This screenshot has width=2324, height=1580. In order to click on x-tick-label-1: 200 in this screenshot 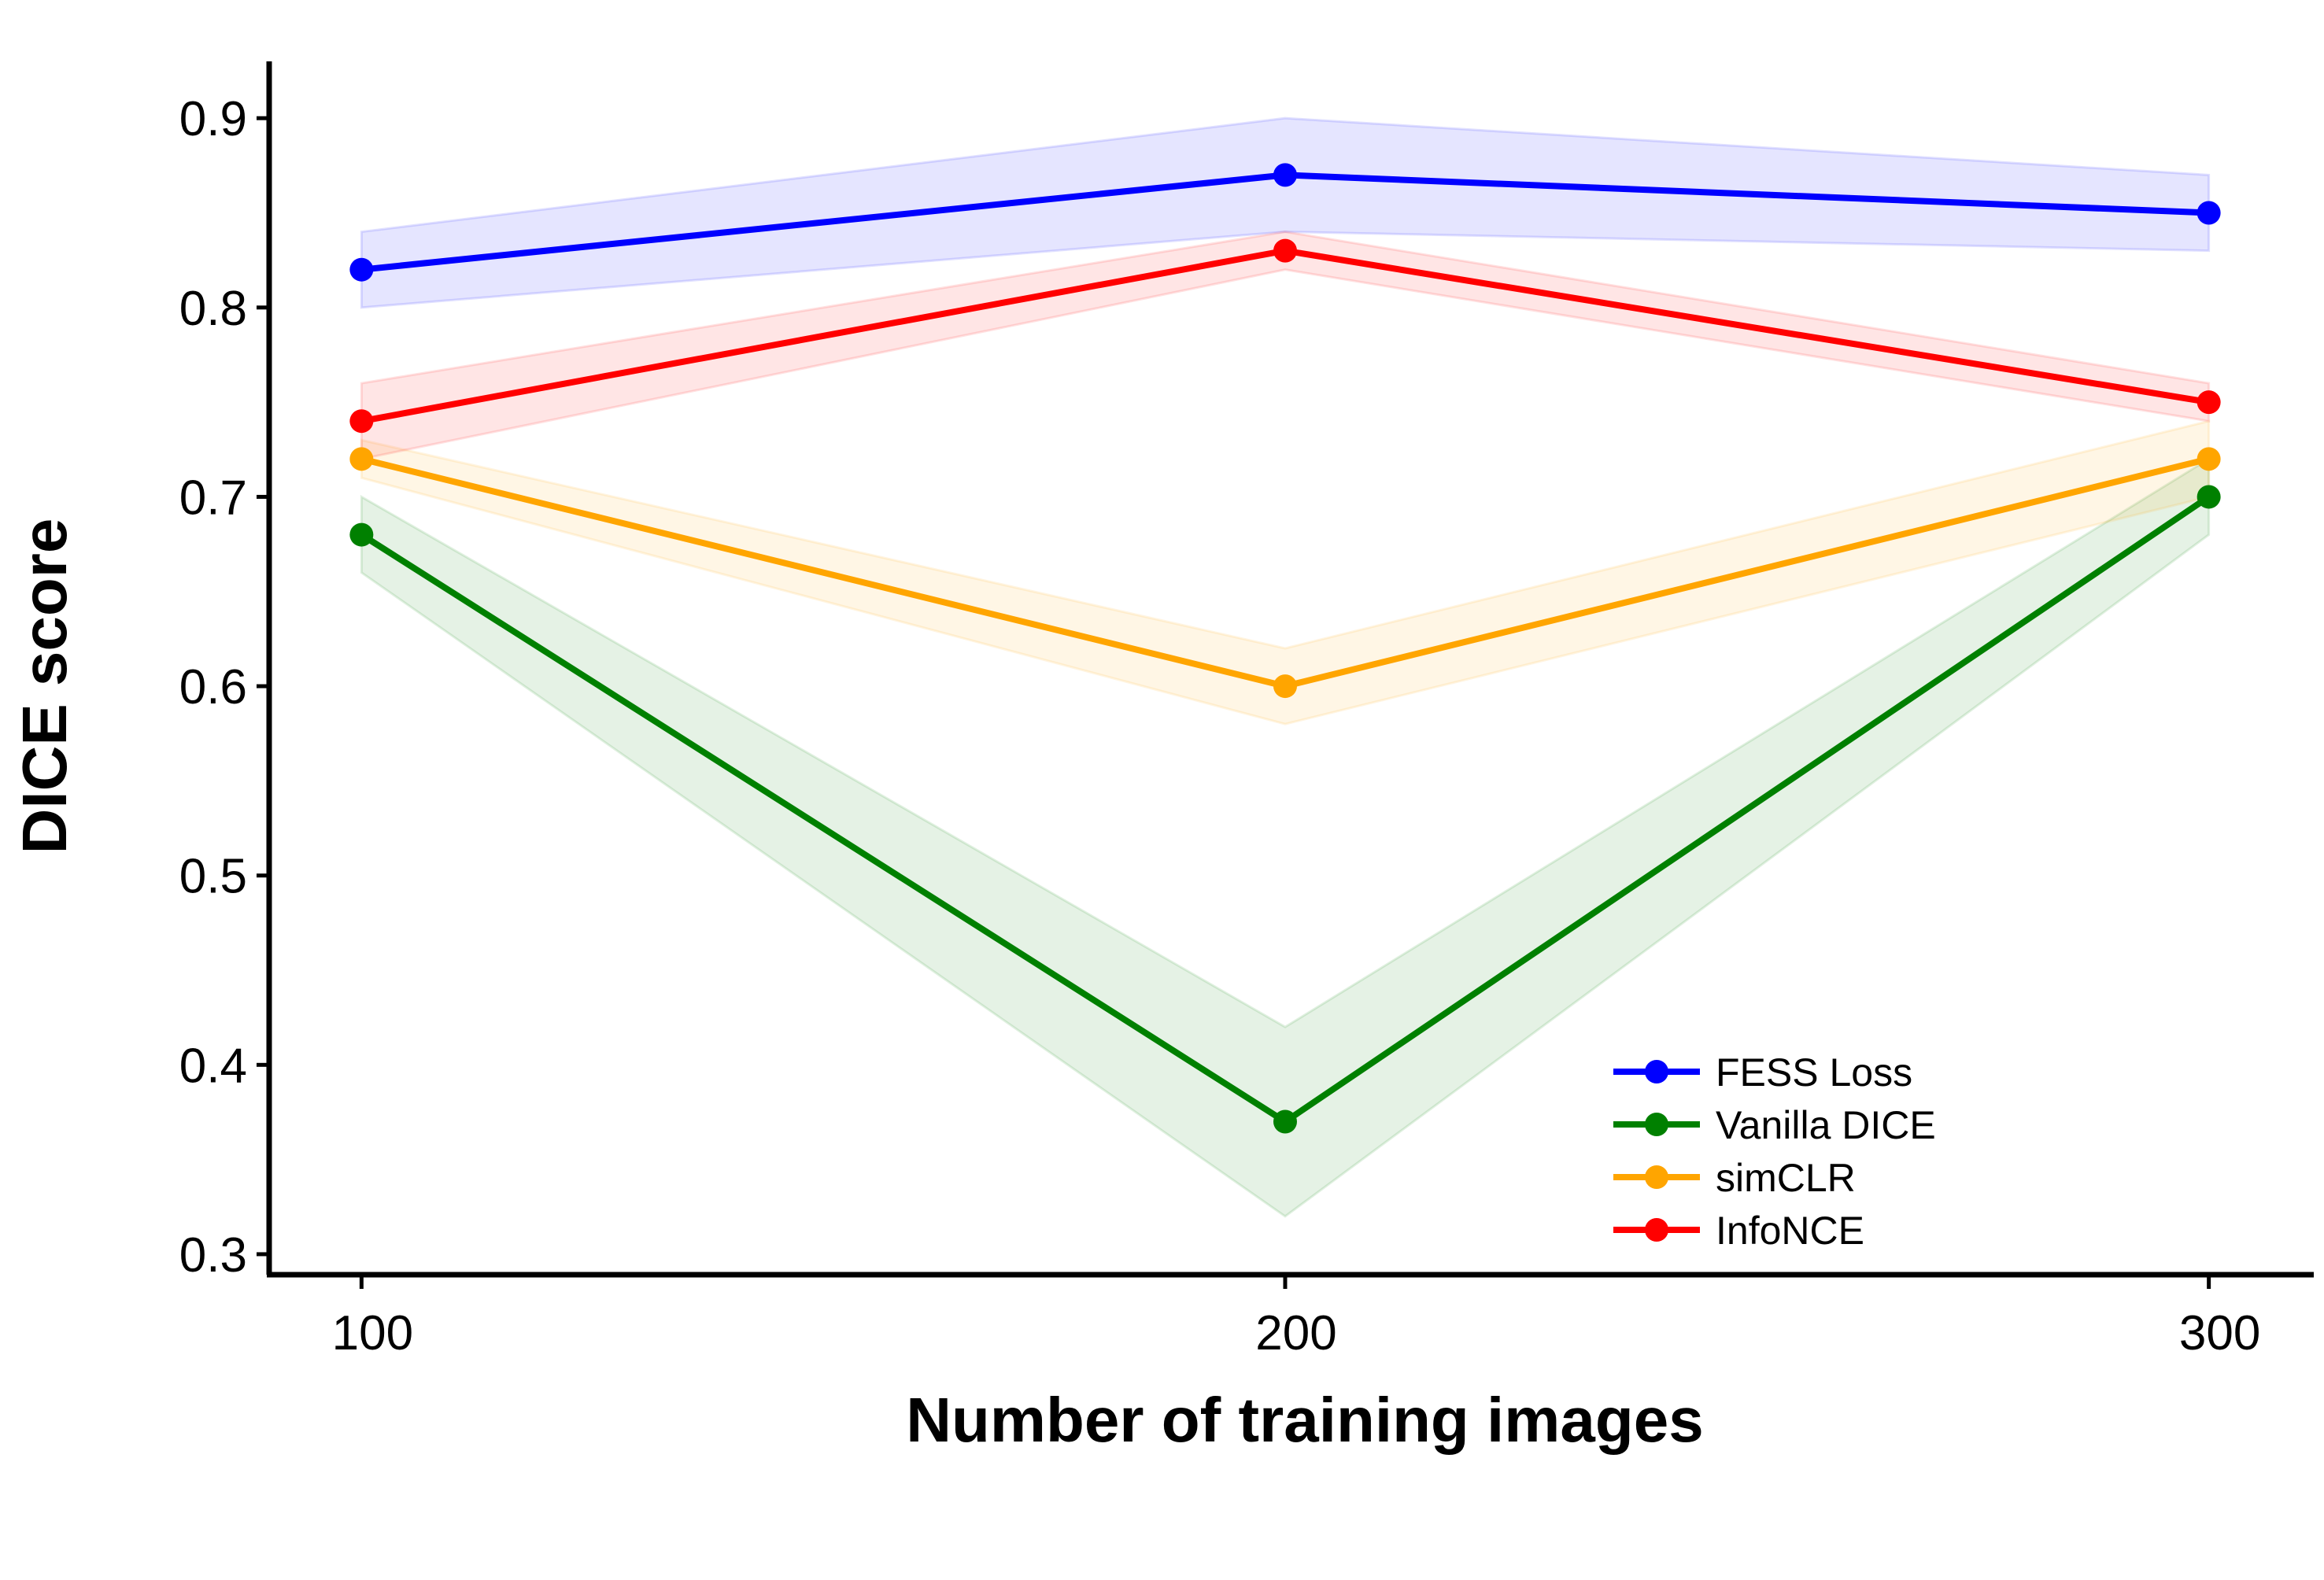, I will do `click(1295, 1333)`.